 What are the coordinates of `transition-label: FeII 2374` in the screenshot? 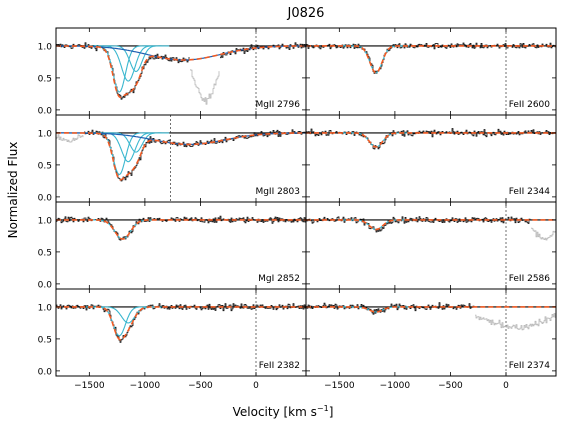 It's located at (530, 366).